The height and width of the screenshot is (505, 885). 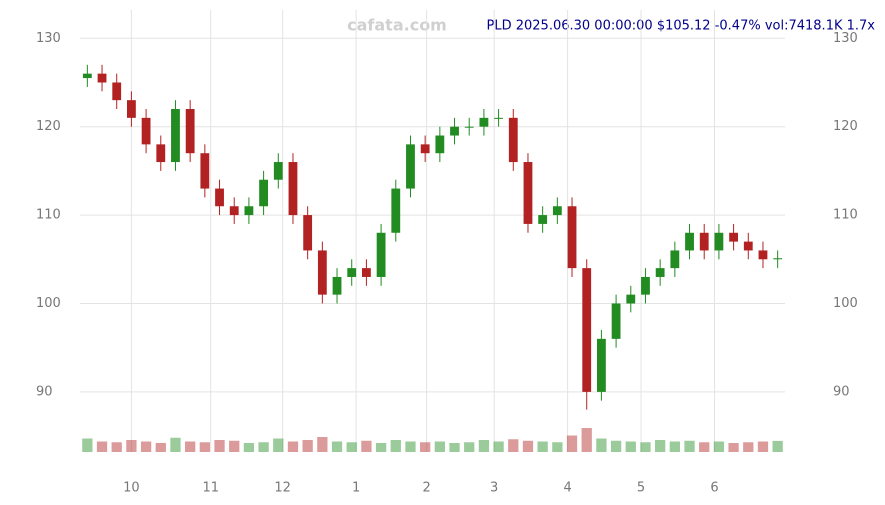 I want to click on y-tick-label: 120, so click(x=48, y=126).